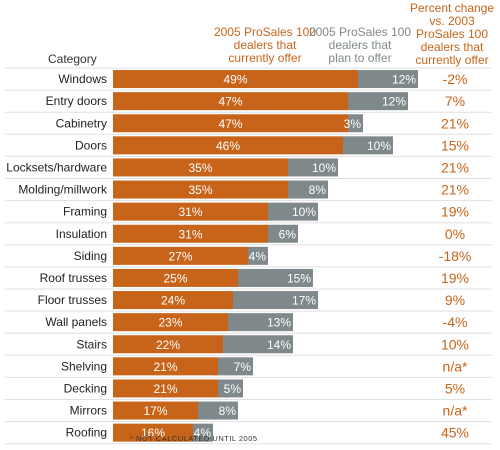 Image resolution: width=500 pixels, height=450 pixels. Describe the element at coordinates (91, 145) in the screenshot. I see `category-label: Doors` at that location.